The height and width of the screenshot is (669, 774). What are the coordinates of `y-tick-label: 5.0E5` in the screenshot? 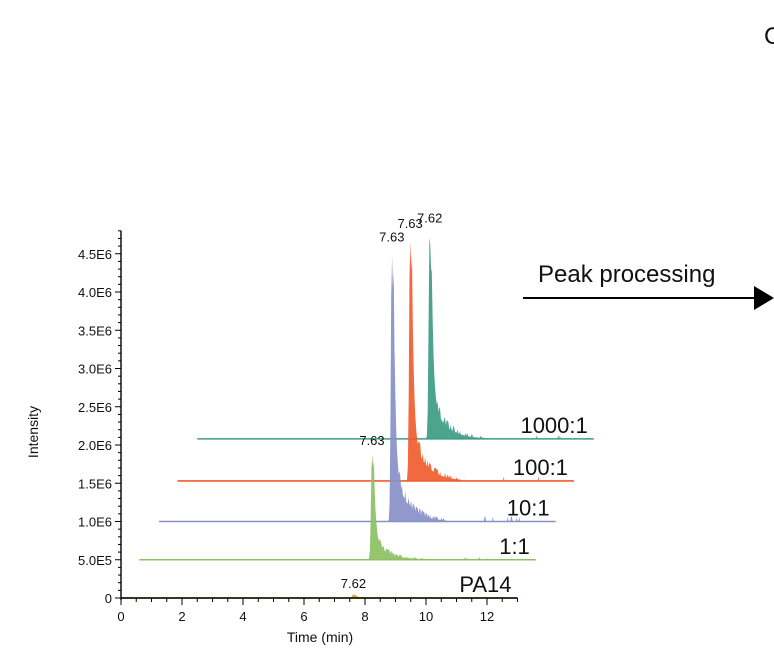 It's located at (95, 560).